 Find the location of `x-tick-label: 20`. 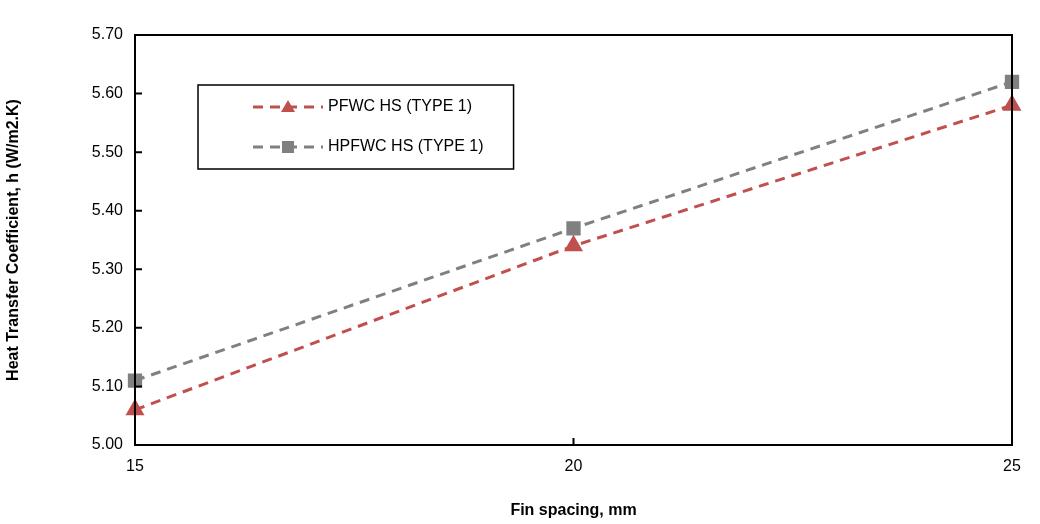

x-tick-label: 20 is located at coordinates (573, 466).